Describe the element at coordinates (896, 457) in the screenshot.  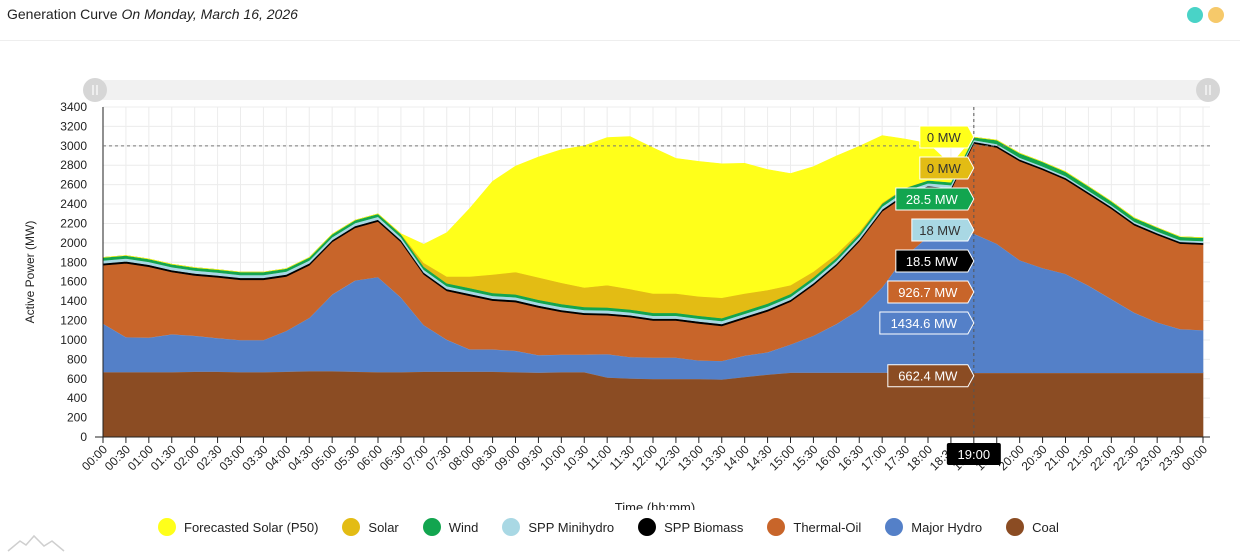
I see `x-tick-label: 17:30` at that location.